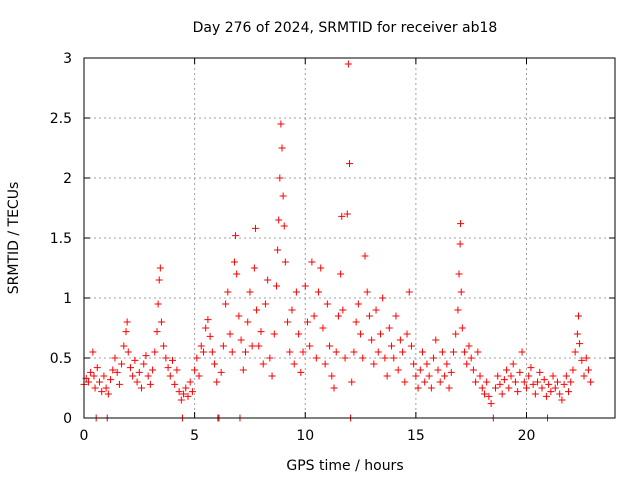 Image resolution: width=640 pixels, height=480 pixels. Describe the element at coordinates (67, 419) in the screenshot. I see `y-tick-label: 0` at that location.